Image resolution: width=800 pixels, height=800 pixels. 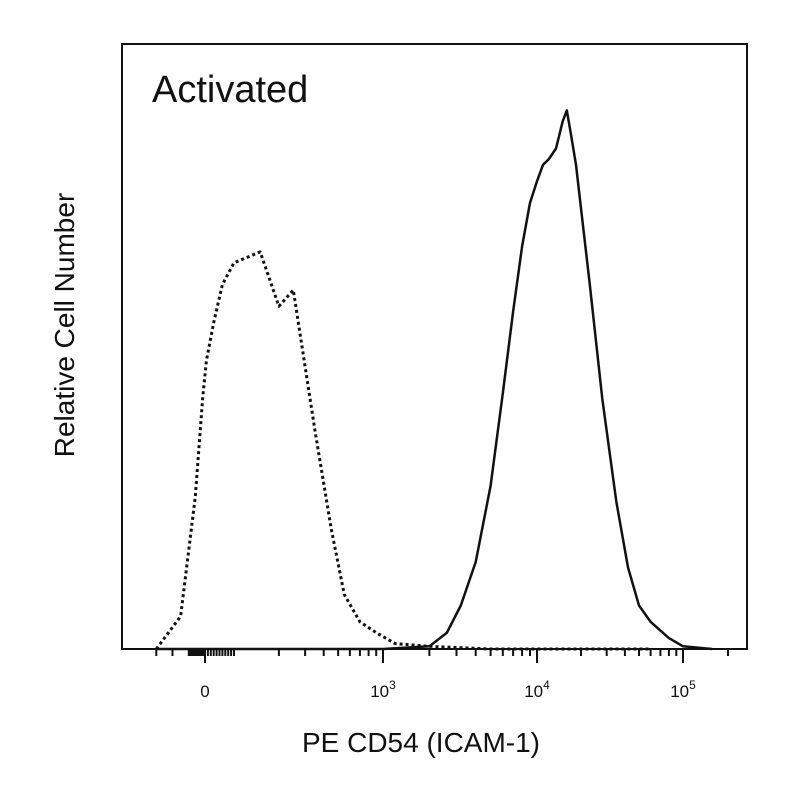 What do you see at coordinates (537, 689) in the screenshot?
I see `x-tick-label: 10⁴` at bounding box center [537, 689].